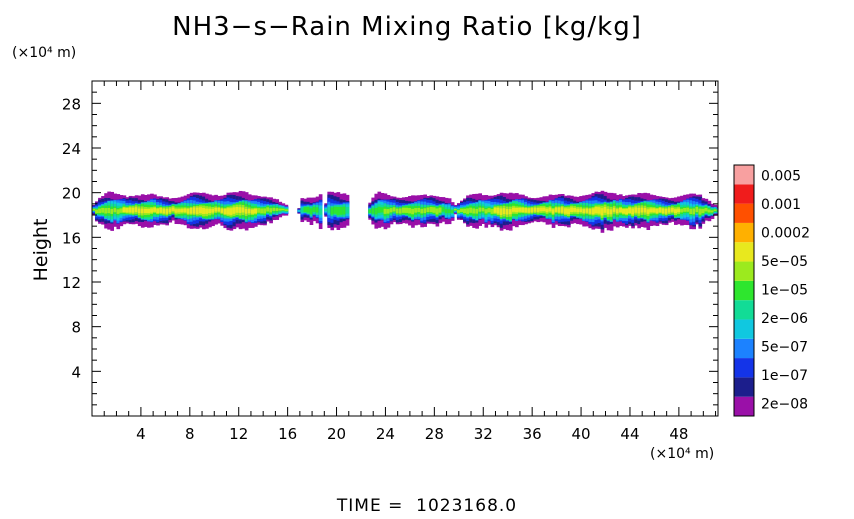 The image size is (854, 519). What do you see at coordinates (784, 347) in the screenshot?
I see `legend-label: 5e−07` at bounding box center [784, 347].